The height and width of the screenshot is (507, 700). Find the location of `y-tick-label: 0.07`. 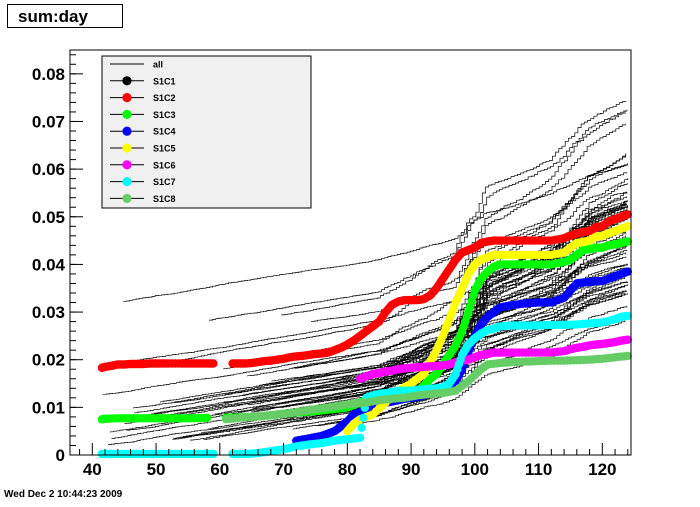

y-tick-label: 0.07 is located at coordinates (48, 121).